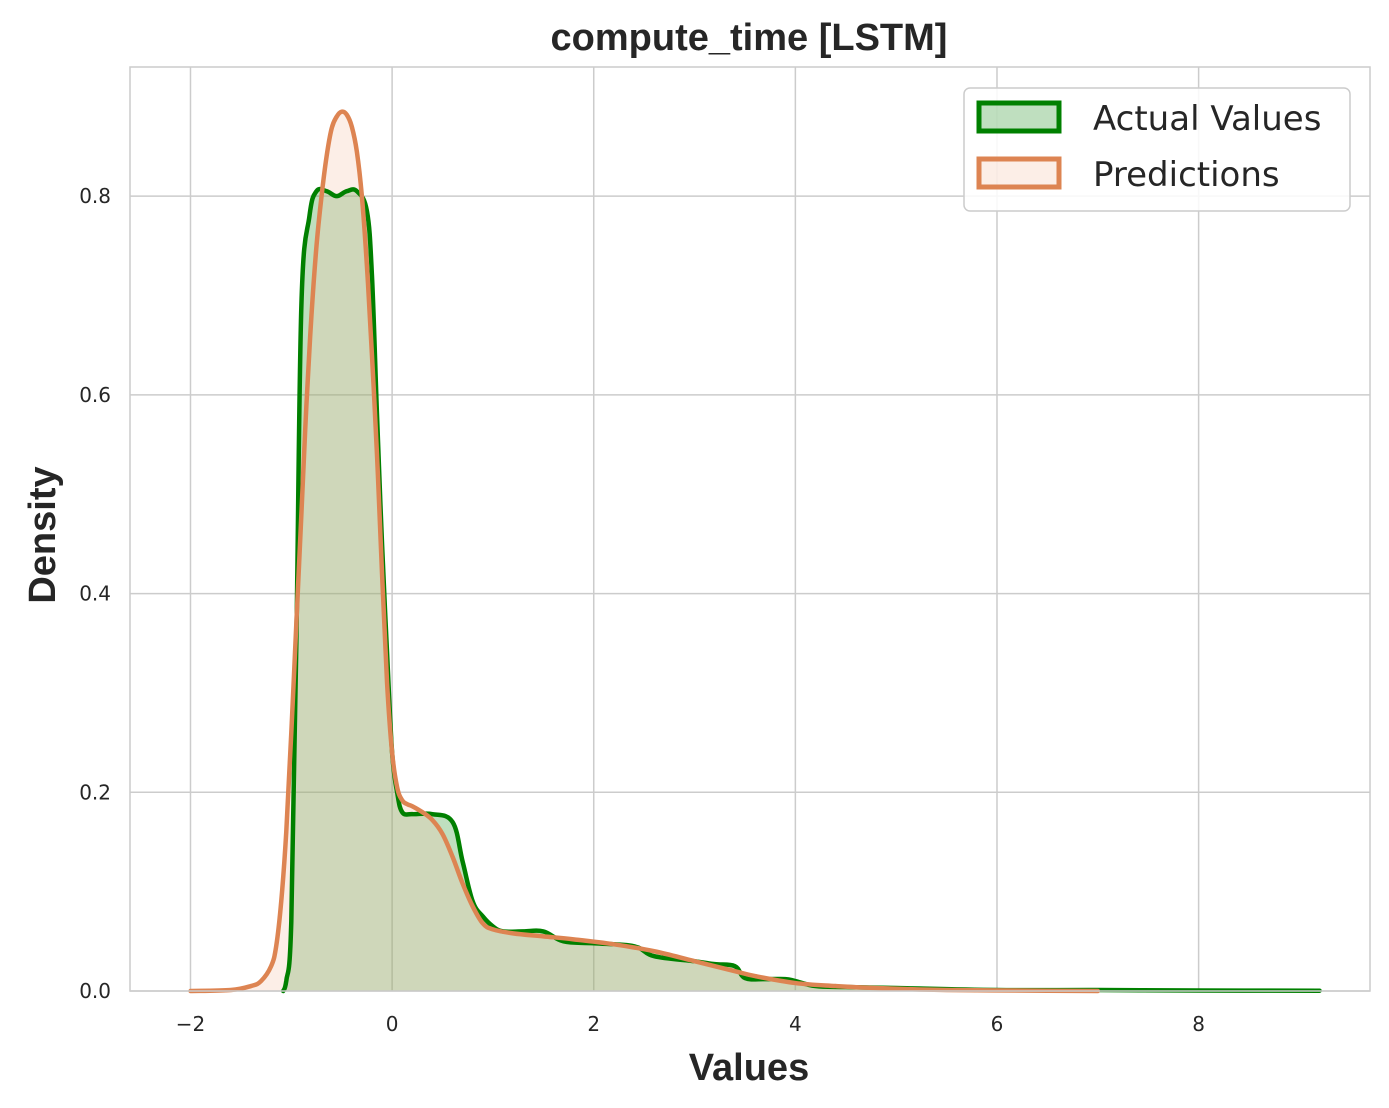  Describe the element at coordinates (95, 196) in the screenshot. I see `y-tick-label: 0.8` at that location.